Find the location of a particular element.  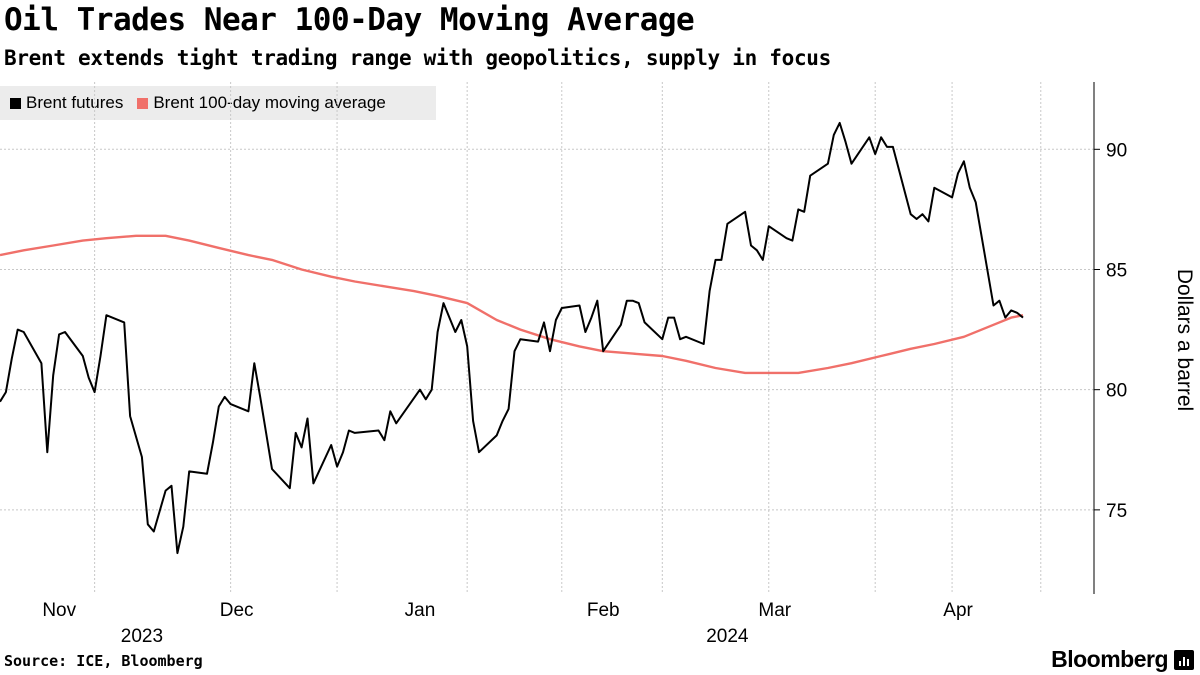

y-tick-label: 80 is located at coordinates (1116, 391).